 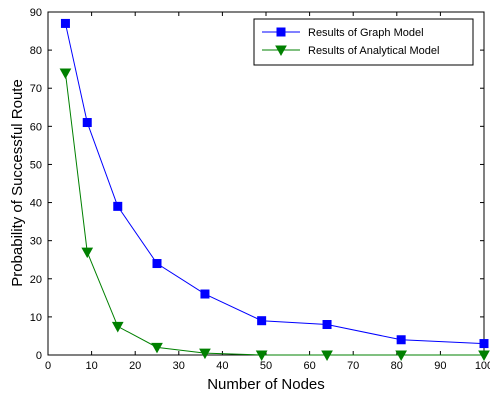 I want to click on x-tick-label: 20, so click(x=135, y=366).